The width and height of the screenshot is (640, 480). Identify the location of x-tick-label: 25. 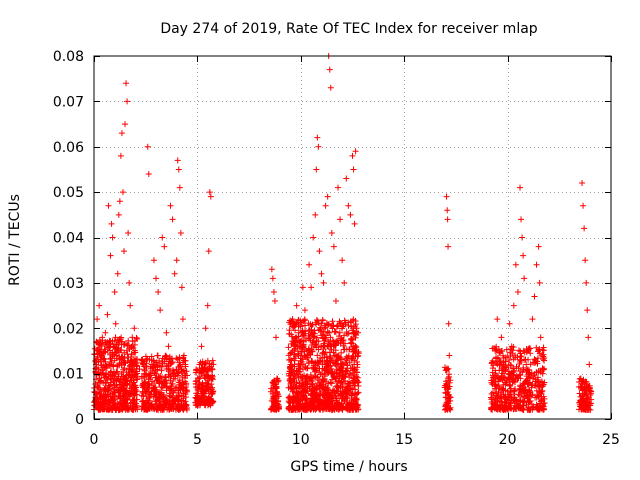
(611, 440).